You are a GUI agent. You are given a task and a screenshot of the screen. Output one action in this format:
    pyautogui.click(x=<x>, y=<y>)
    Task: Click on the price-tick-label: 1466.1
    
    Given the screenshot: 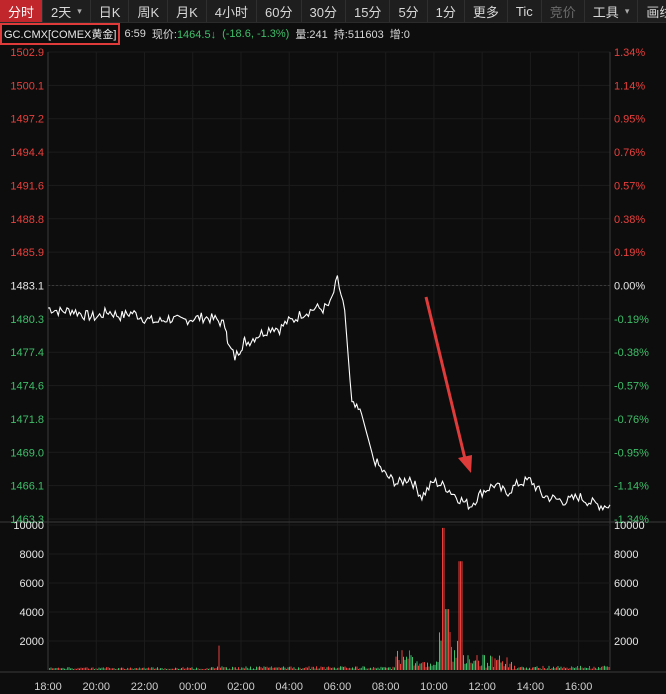 What is the action you would take?
    pyautogui.click(x=27, y=487)
    